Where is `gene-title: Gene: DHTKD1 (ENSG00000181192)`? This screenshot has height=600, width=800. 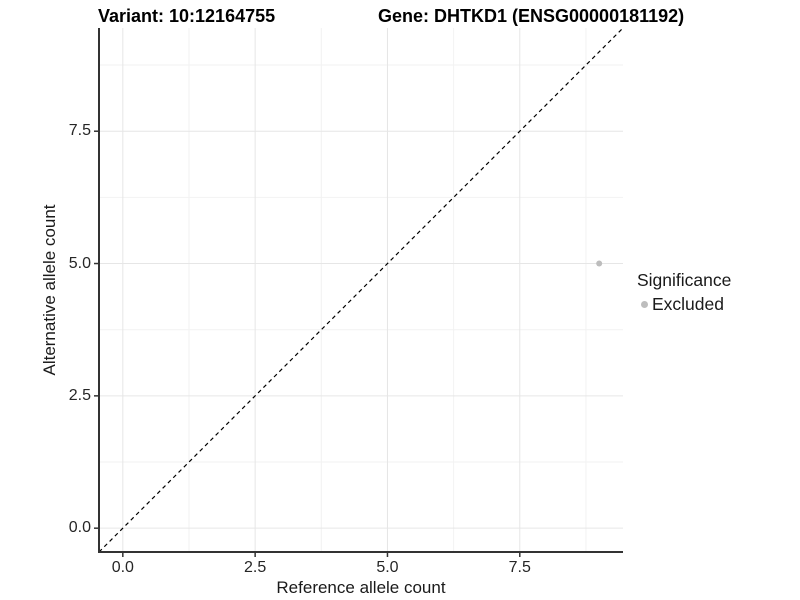
gene-title: Gene: DHTKD1 (ENSG00000181192) is located at coordinates (531, 16).